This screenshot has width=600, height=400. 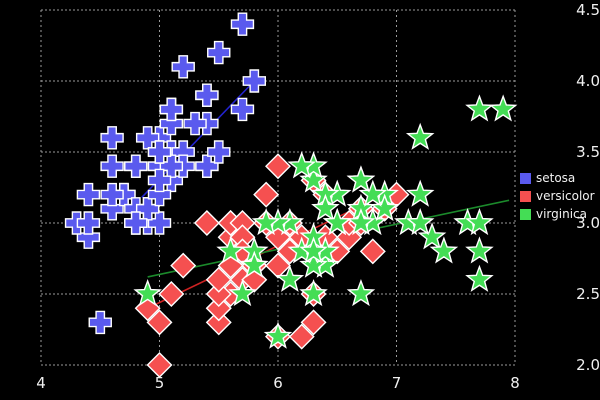 What do you see at coordinates (41, 383) in the screenshot?
I see `x-tick-label: 4` at bounding box center [41, 383].